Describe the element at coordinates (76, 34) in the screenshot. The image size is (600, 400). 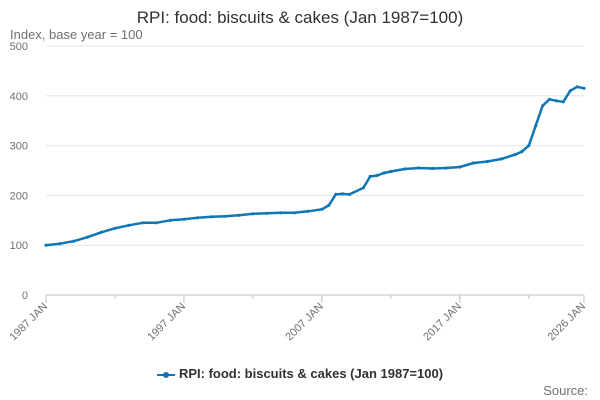
I see `y-axis-label: Index, base year = 100` at that location.